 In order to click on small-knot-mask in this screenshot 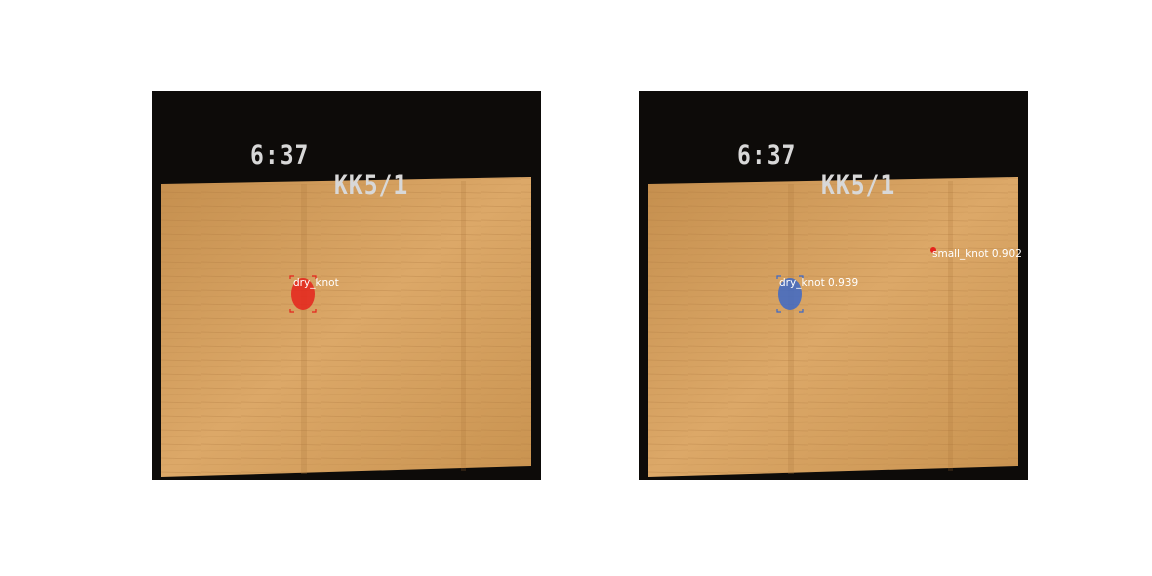, I will do `click(933, 250)`.